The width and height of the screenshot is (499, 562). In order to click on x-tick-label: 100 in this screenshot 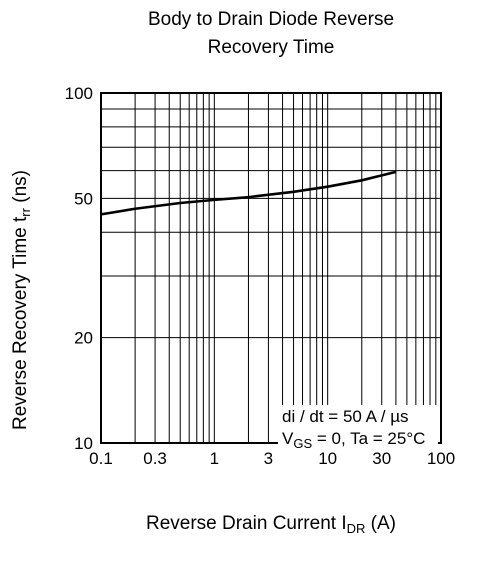, I will do `click(441, 458)`.